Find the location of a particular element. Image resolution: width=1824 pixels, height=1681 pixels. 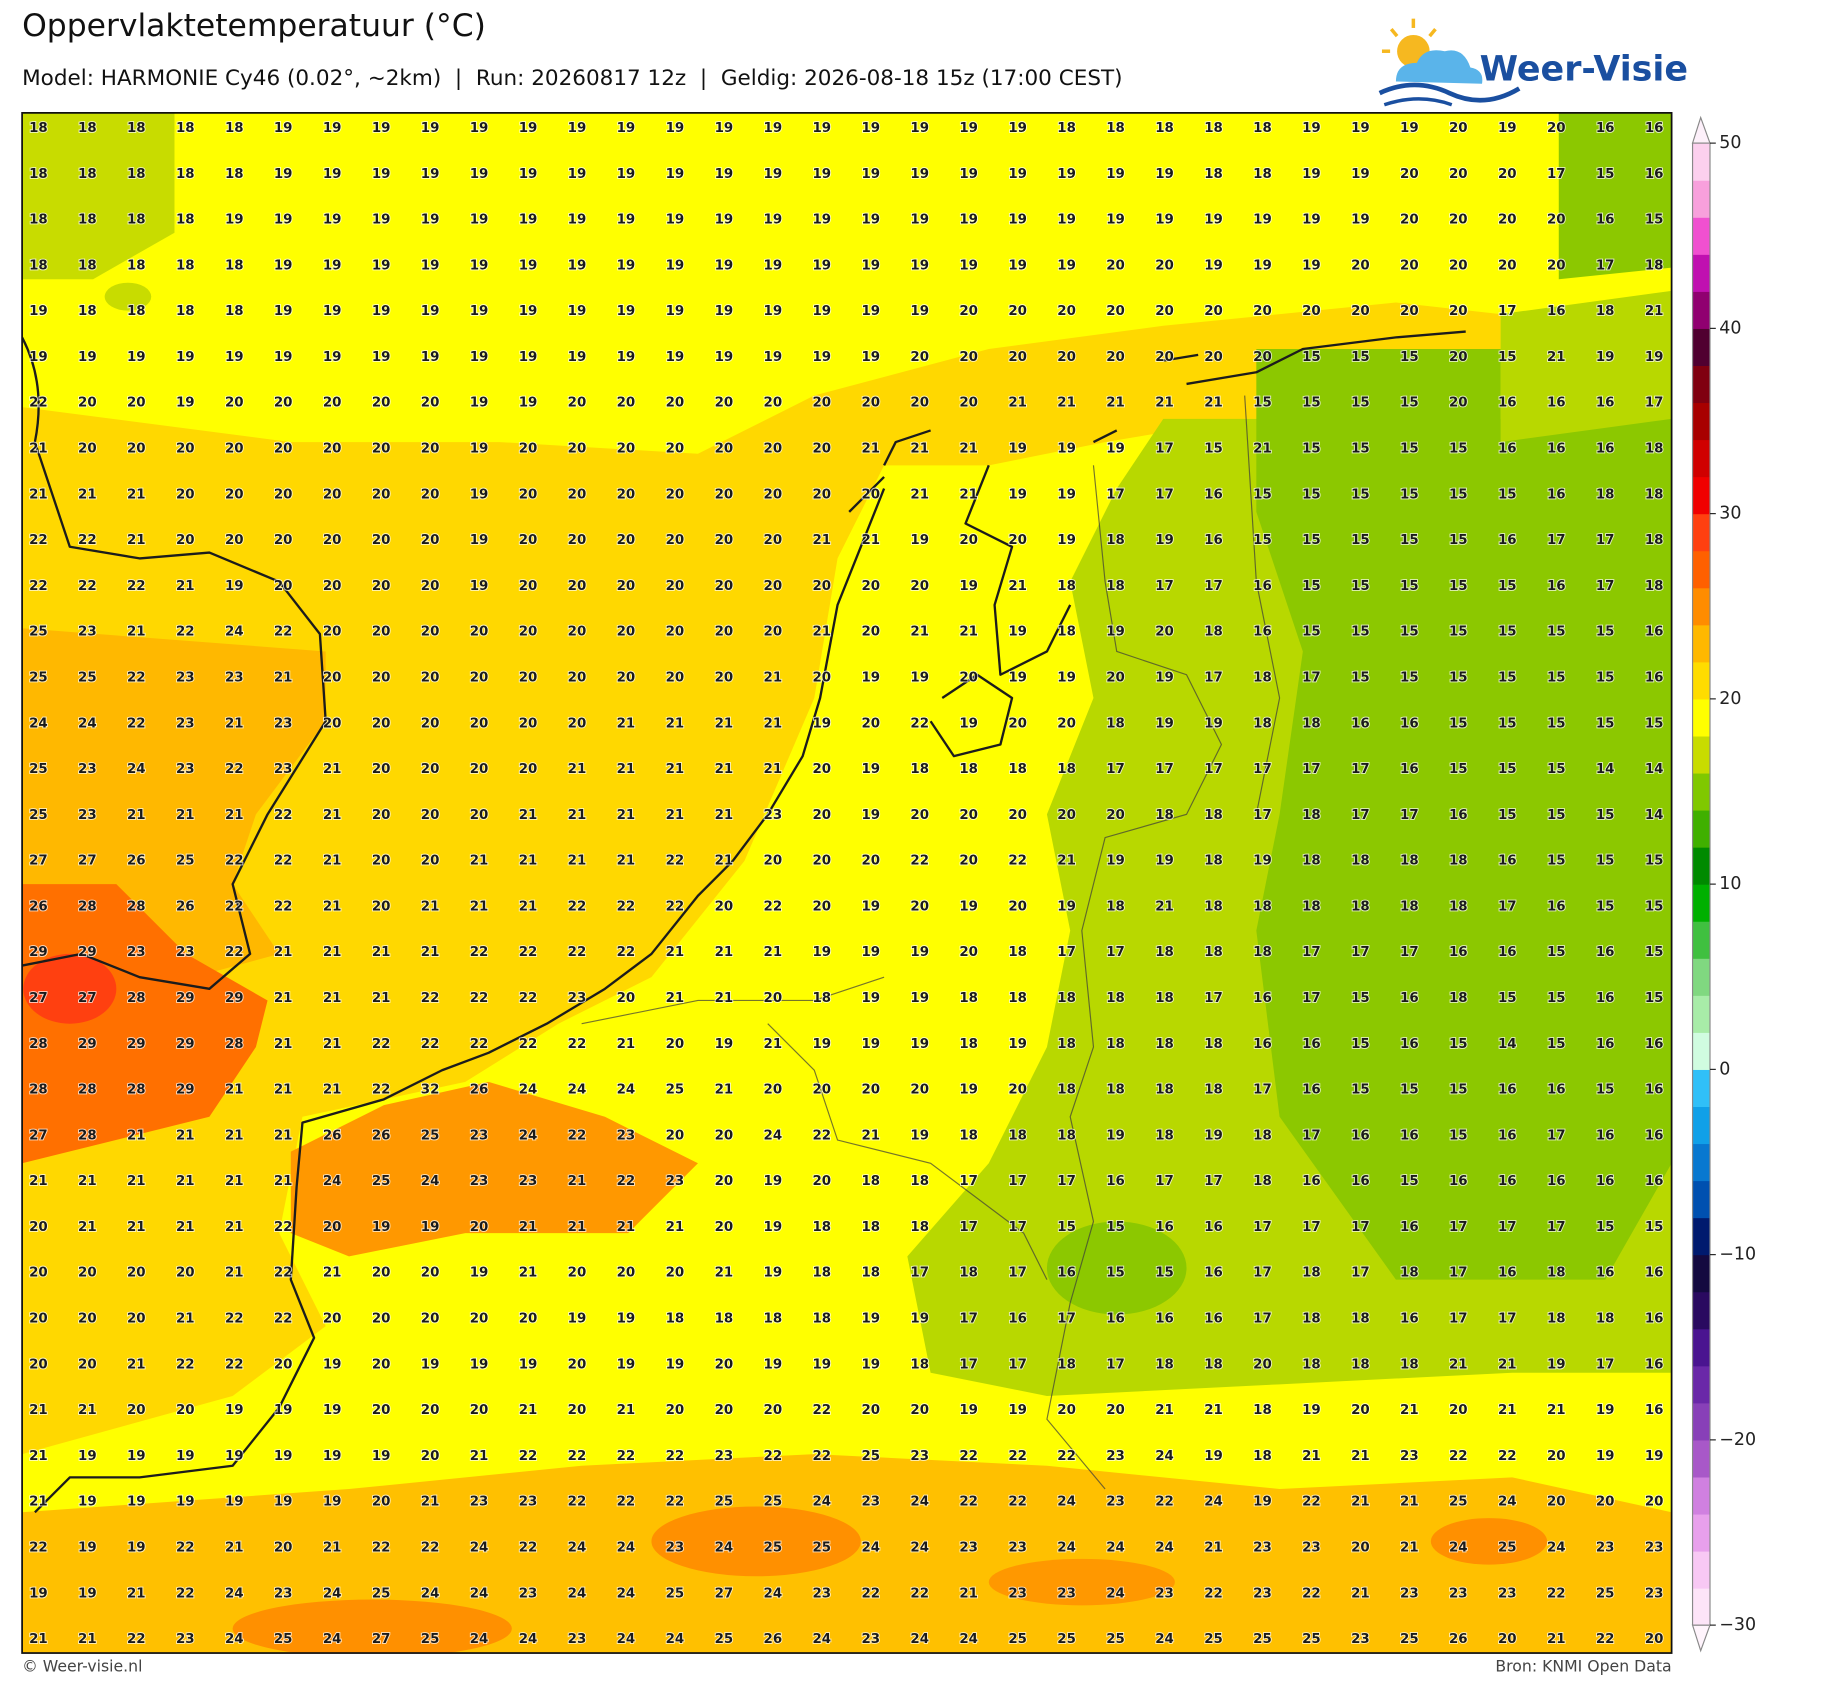

colorbar-tick-label: −20 is located at coordinates (1737, 1440).